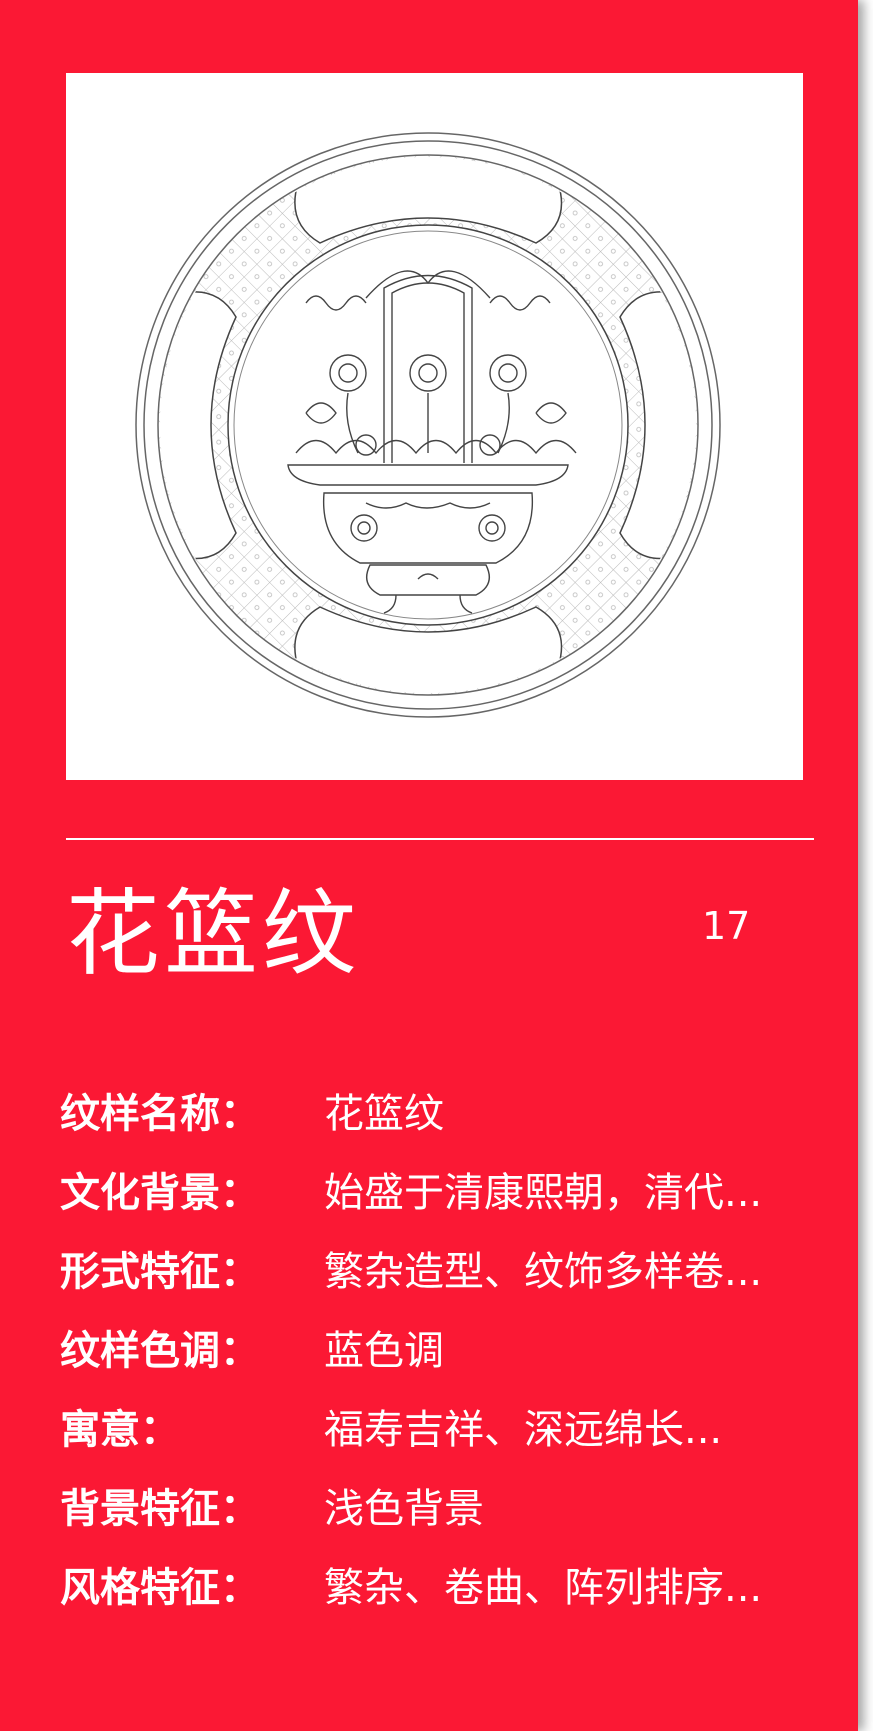  What do you see at coordinates (404, 1508) in the screenshot?
I see `info-value: 浅色背景` at bounding box center [404, 1508].